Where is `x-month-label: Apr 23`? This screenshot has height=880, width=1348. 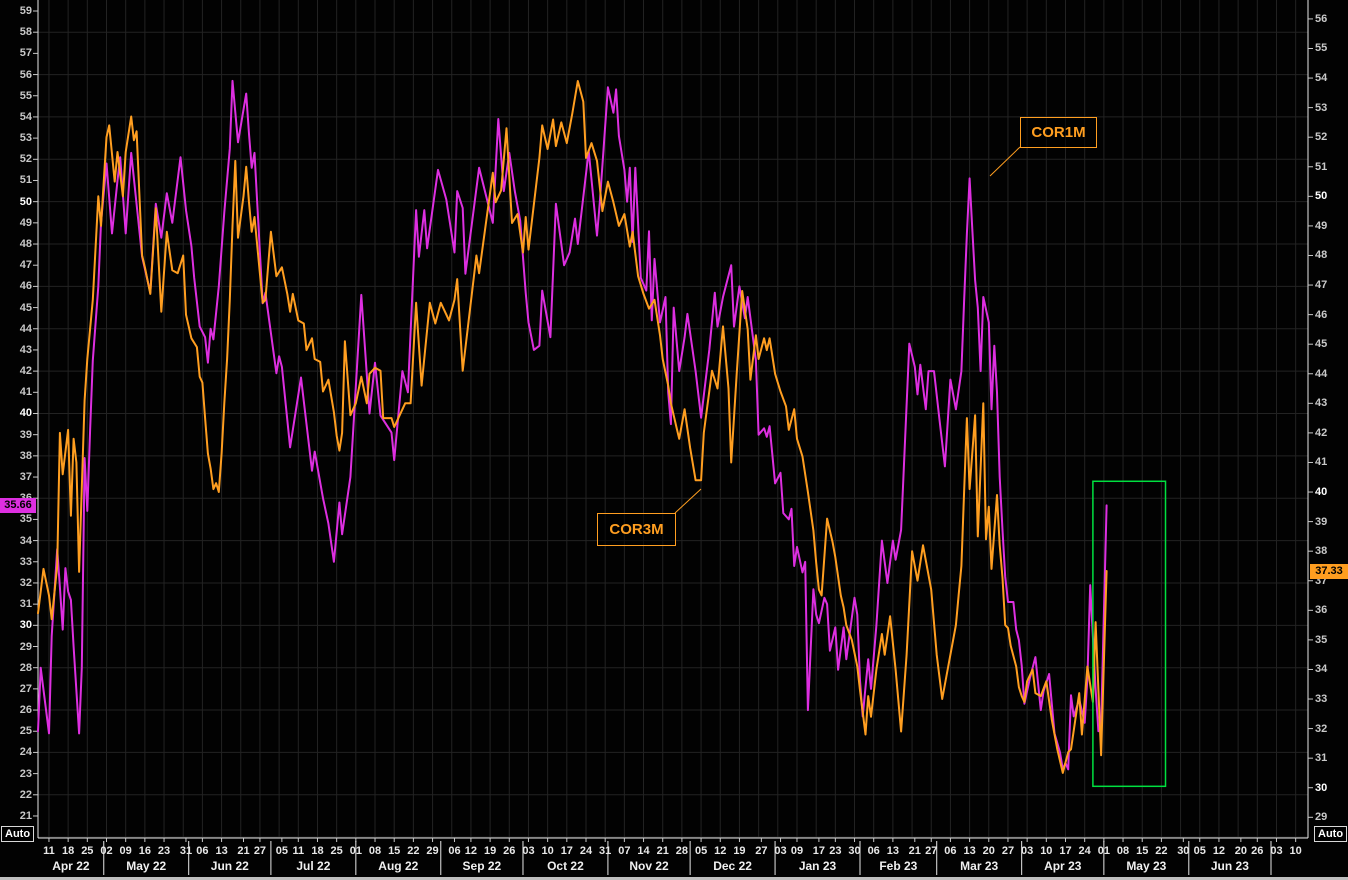 x-month-label: Apr 23 is located at coordinates (1063, 866).